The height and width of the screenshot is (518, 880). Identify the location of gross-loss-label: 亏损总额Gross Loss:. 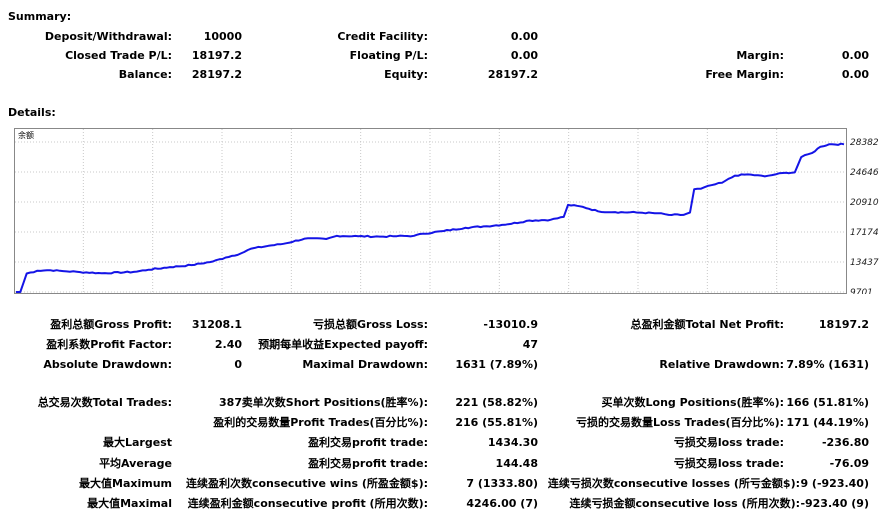
(370, 324).